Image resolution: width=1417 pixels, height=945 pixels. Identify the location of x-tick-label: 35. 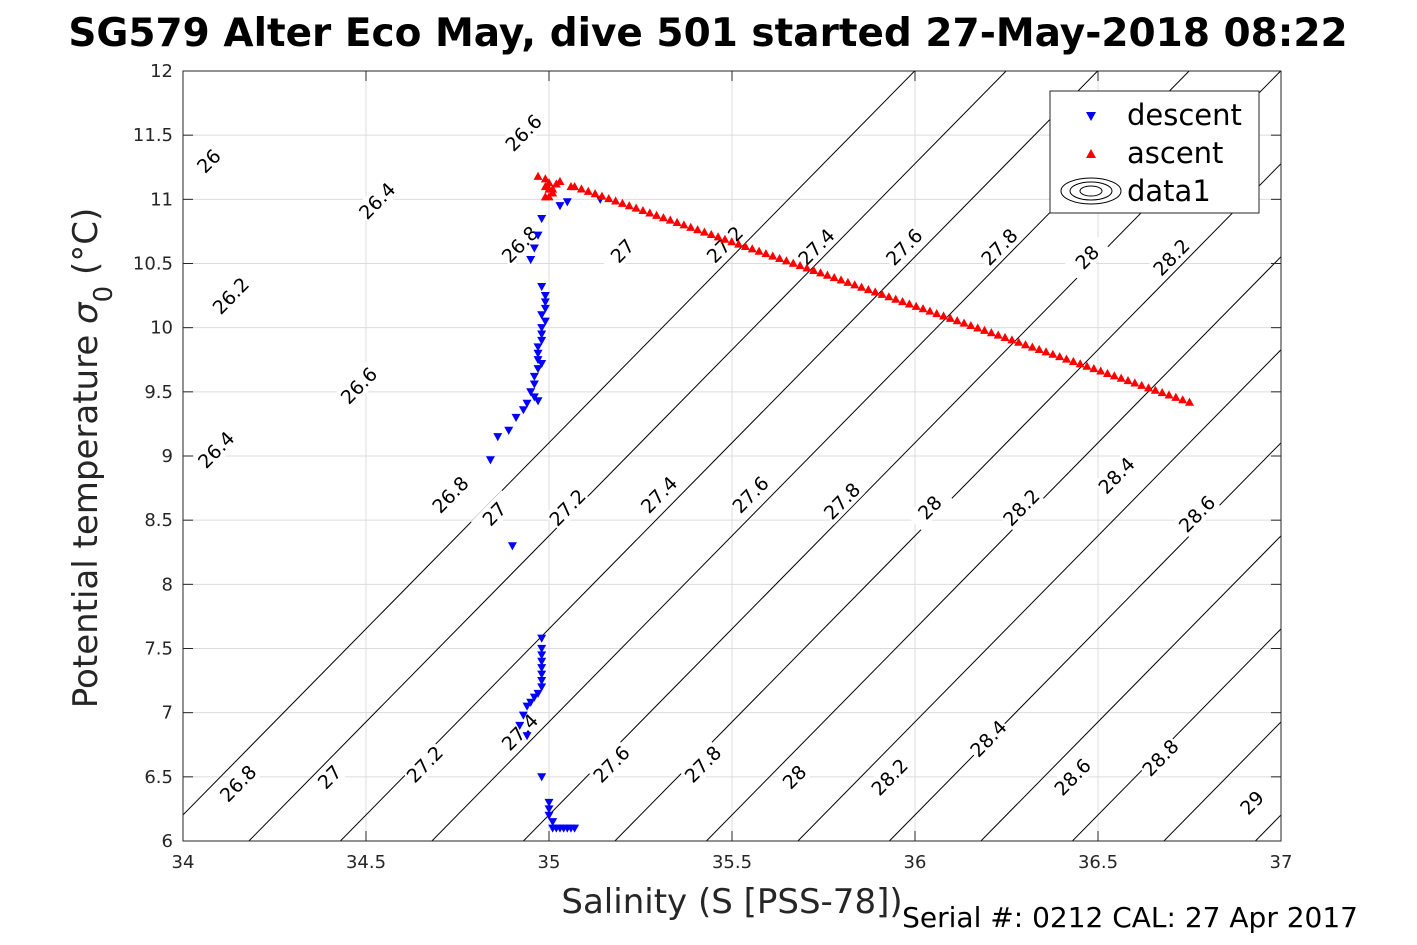
(549, 862).